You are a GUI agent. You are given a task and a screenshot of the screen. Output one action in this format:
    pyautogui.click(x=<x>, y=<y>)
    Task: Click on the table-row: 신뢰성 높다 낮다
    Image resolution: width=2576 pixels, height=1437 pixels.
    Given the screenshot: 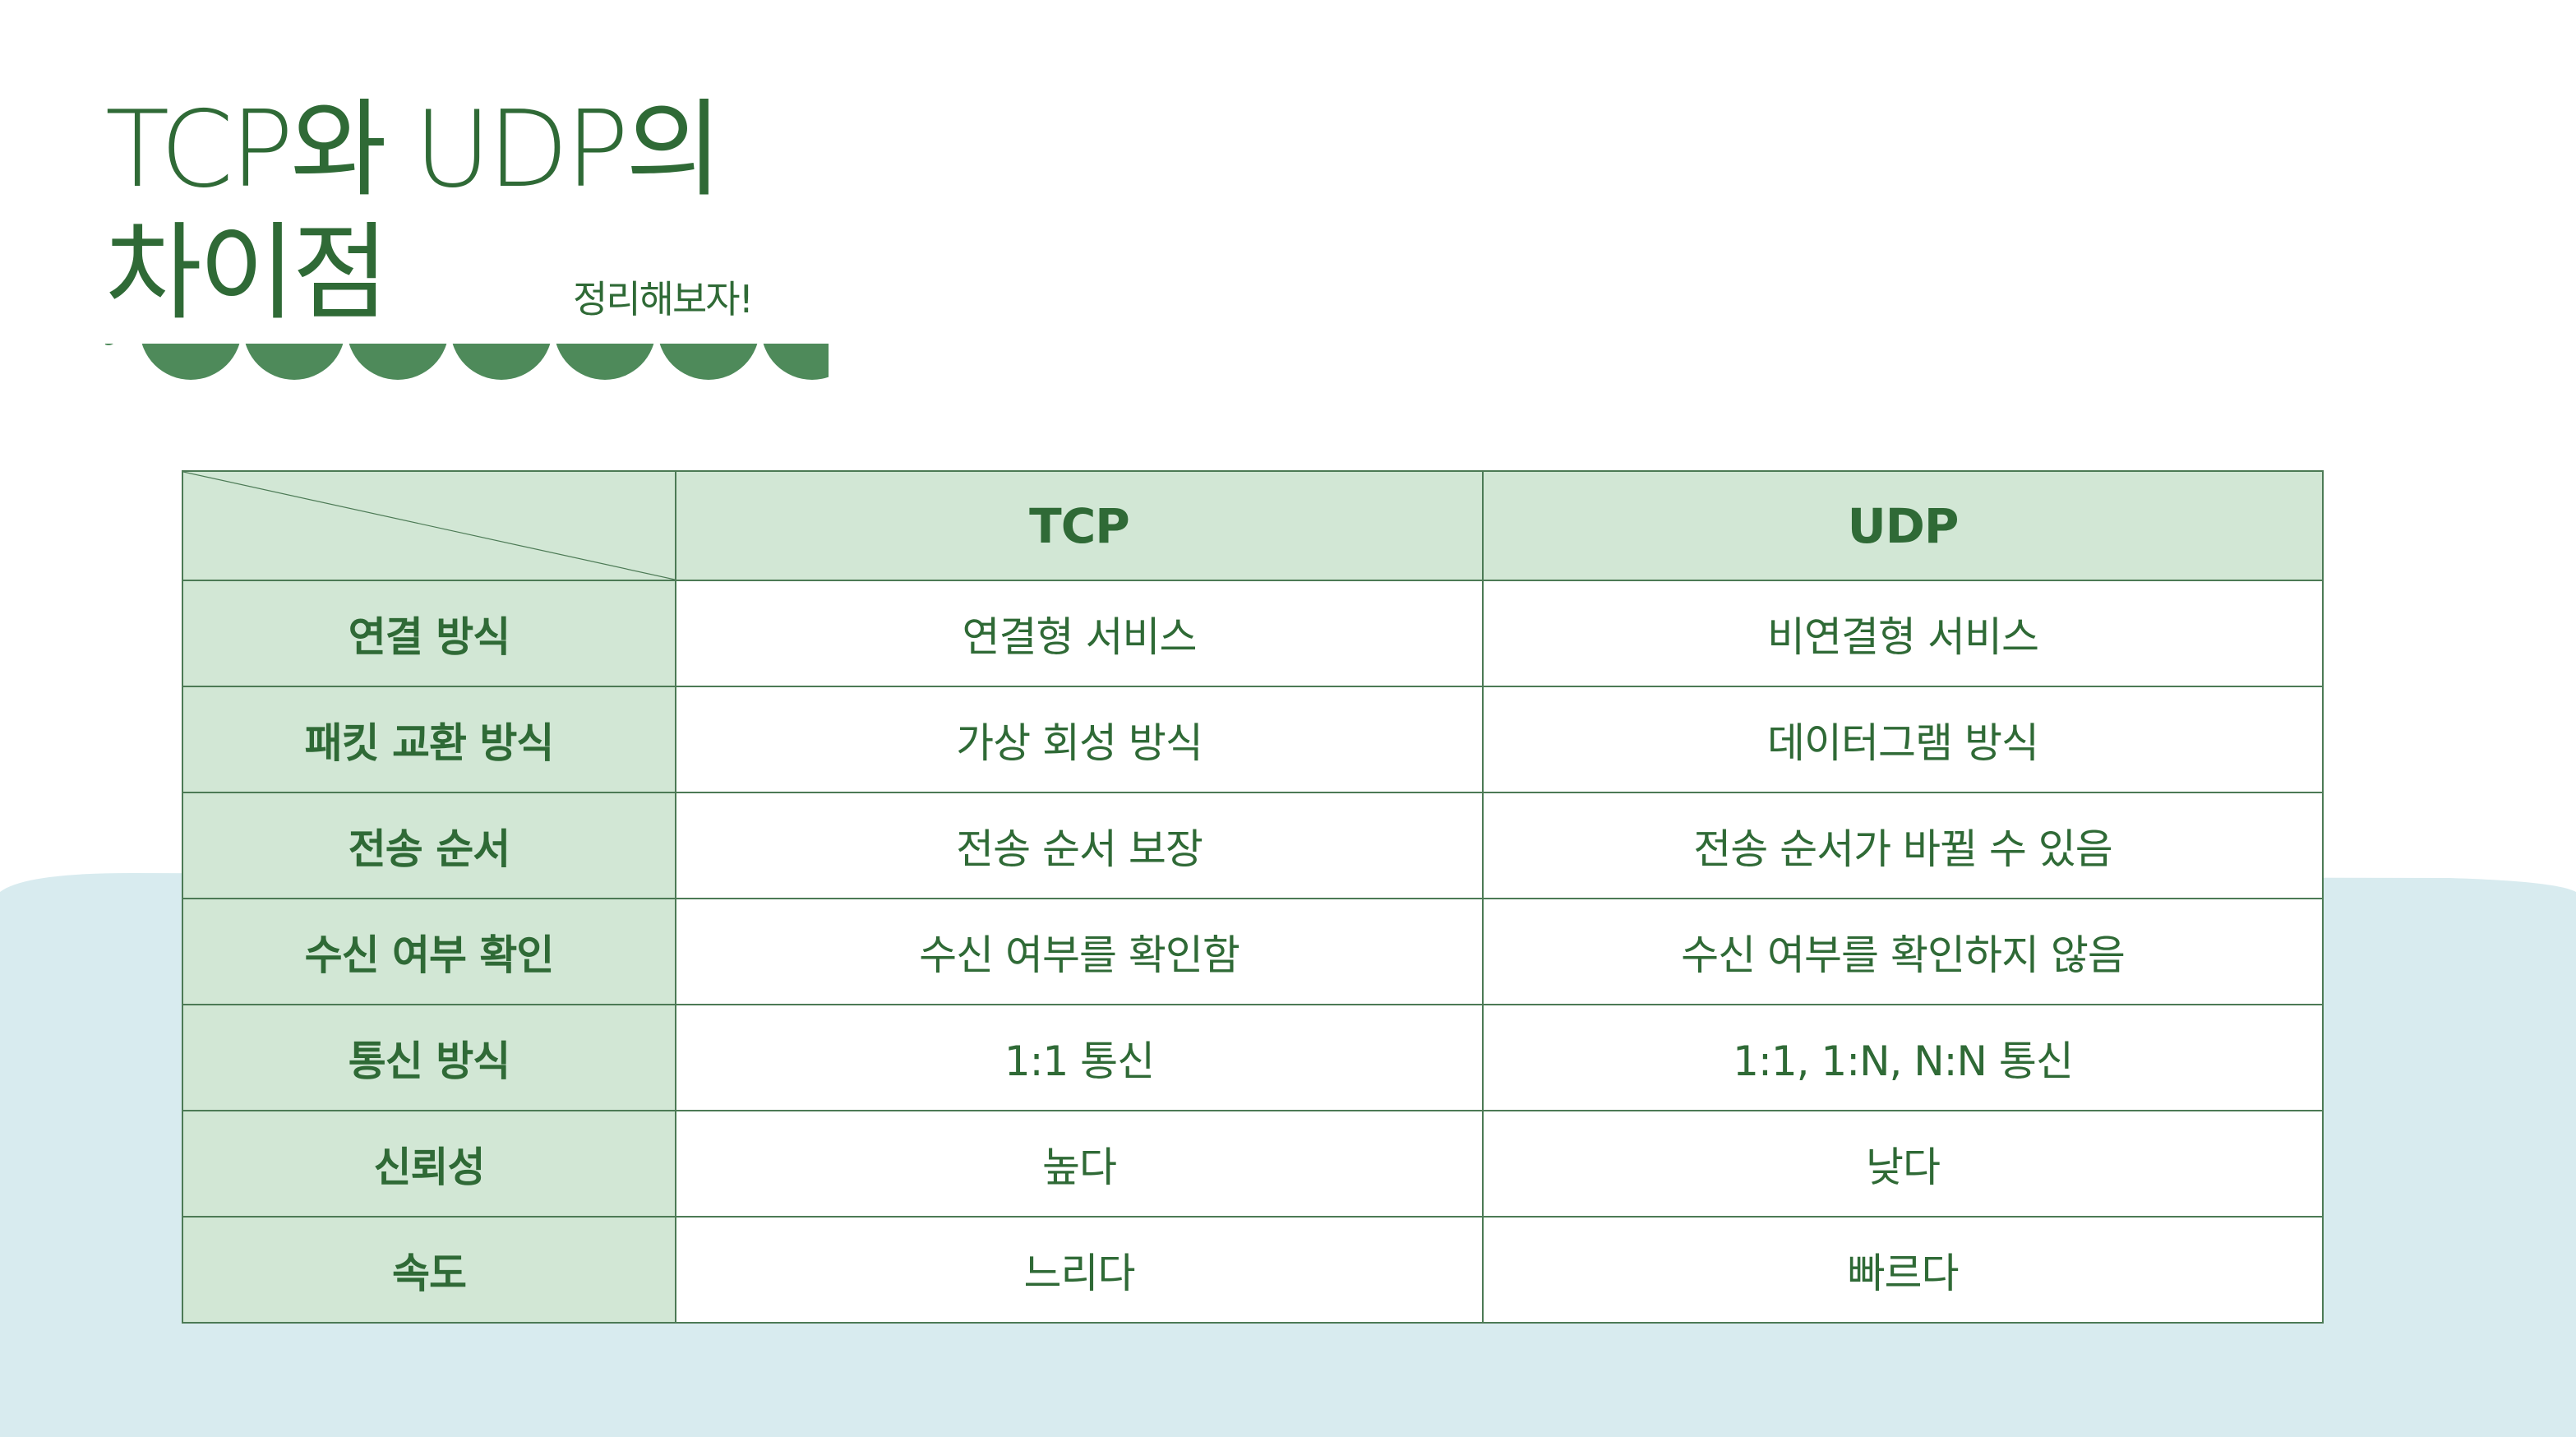 What is the action you would take?
    pyautogui.click(x=1253, y=1164)
    